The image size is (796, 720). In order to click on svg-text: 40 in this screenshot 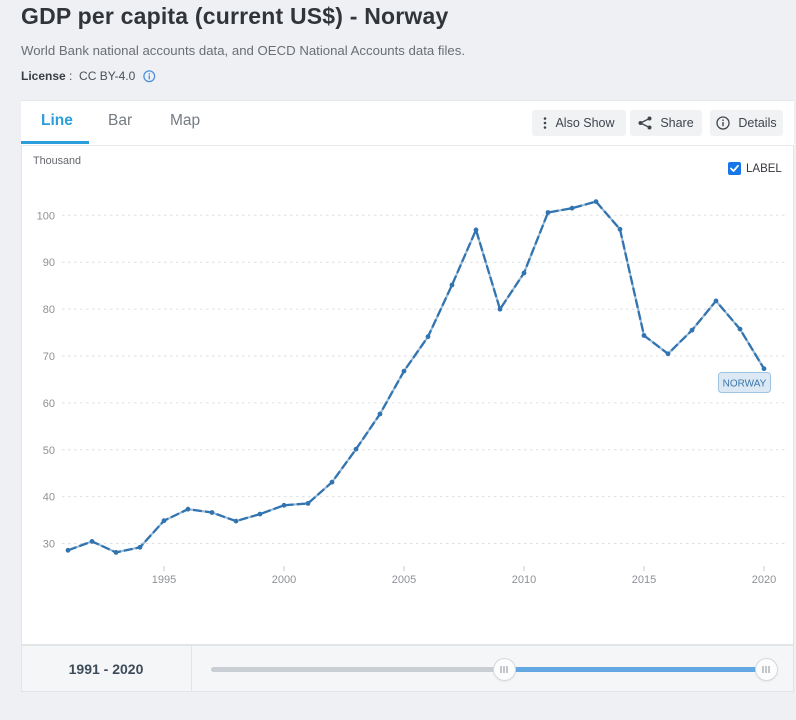, I will do `click(49, 498)`.